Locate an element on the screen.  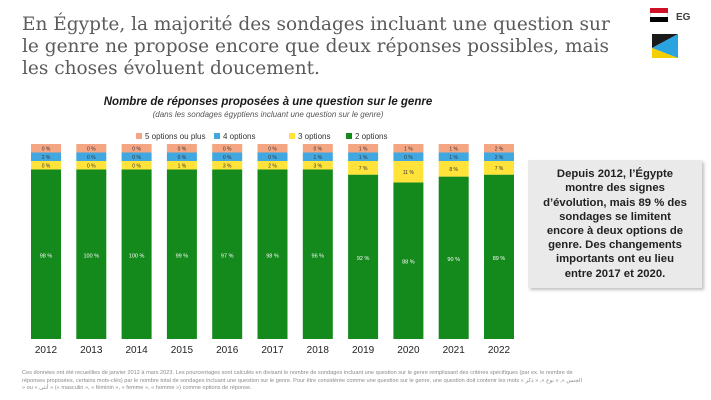
bar-label-2020-2: 0 % is located at coordinates (408, 158).